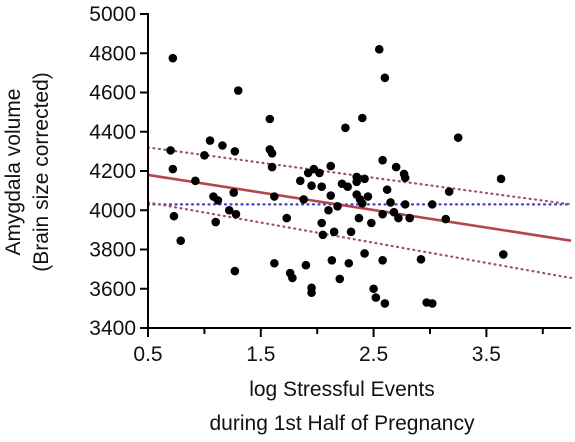 This screenshot has height=442, width=575. I want to click on y-tick-label: 3400, so click(112, 328).